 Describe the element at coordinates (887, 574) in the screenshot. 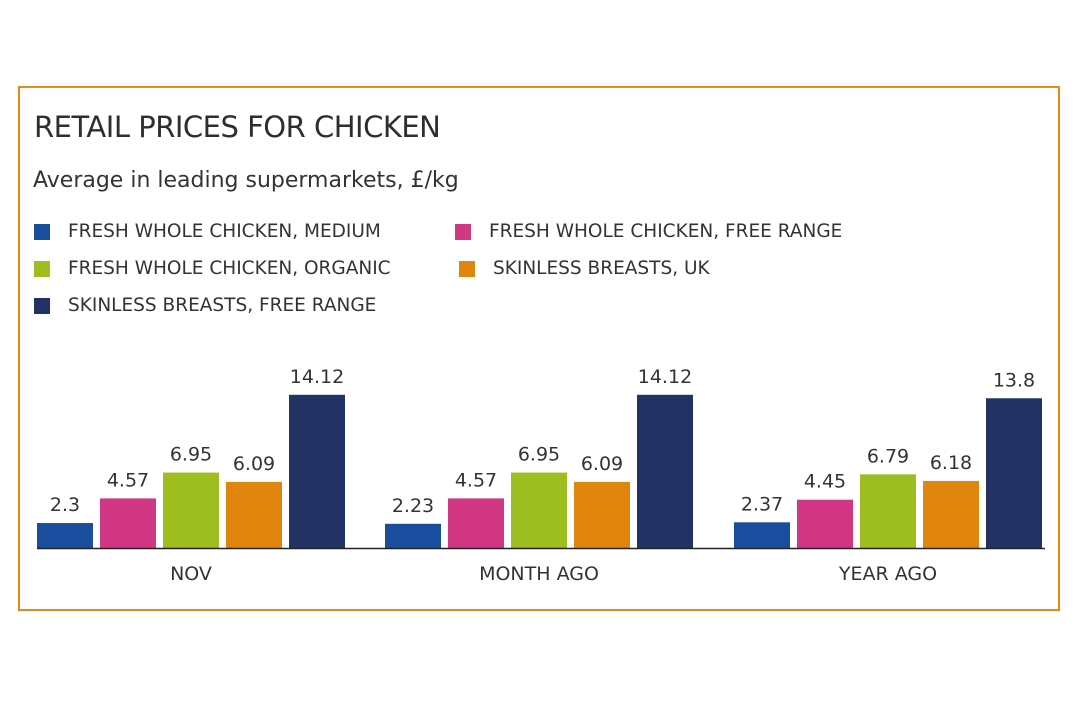

I see `category-label: YEAR AGO` at that location.